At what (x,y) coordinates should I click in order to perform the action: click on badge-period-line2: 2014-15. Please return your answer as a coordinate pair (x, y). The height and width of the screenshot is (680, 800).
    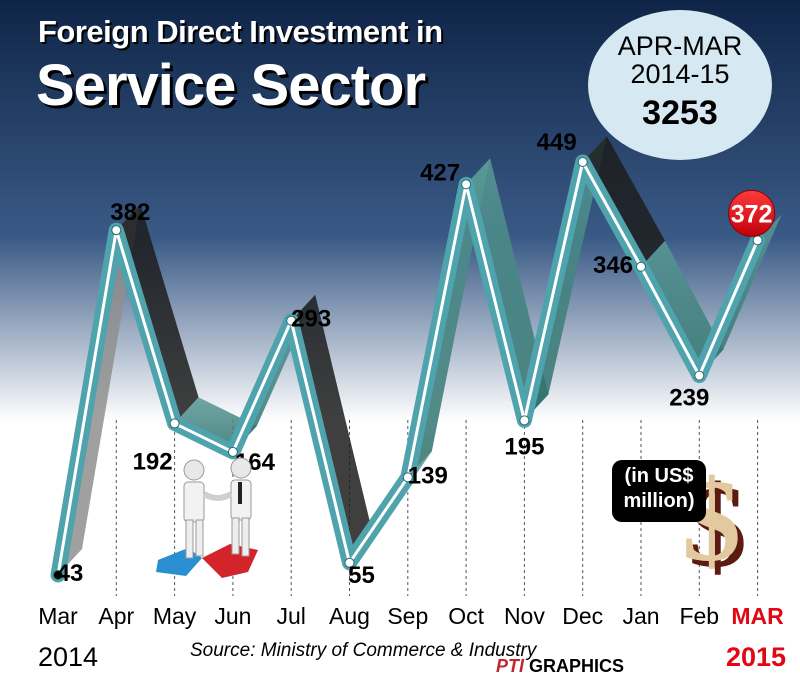
    Looking at the image, I should click on (680, 74).